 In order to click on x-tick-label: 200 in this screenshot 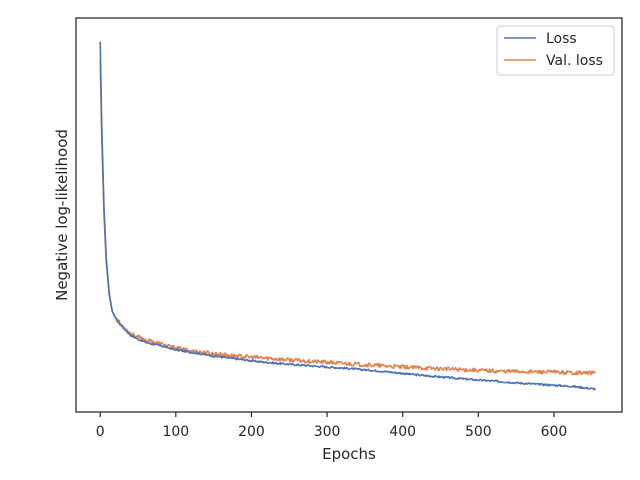, I will do `click(251, 432)`.